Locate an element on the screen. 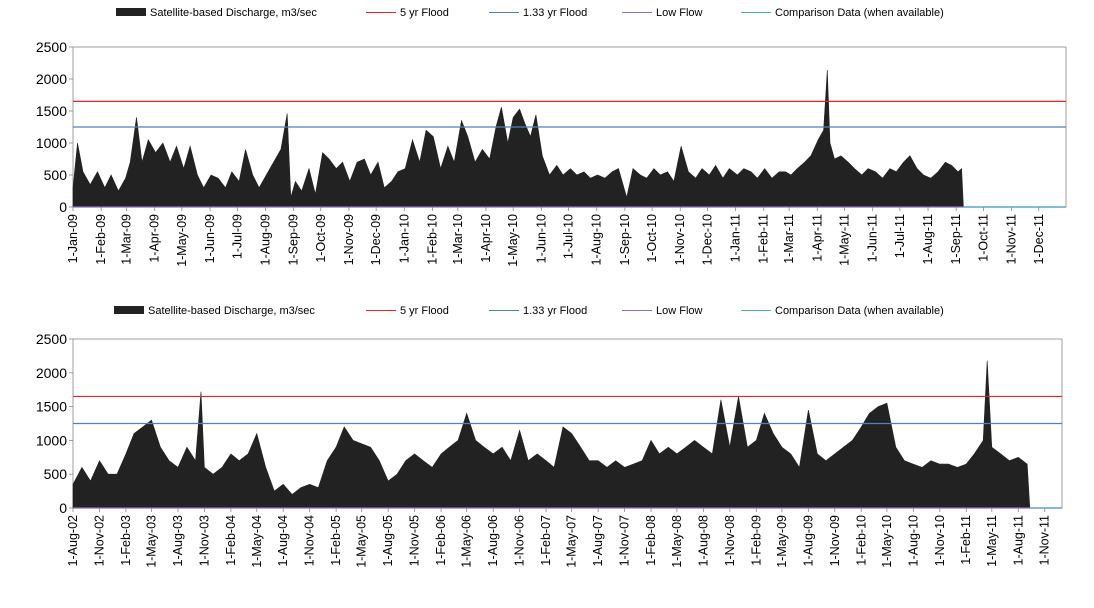 The height and width of the screenshot is (608, 1094). x-tick-label: 1-Feb-05 is located at coordinates (336, 540).